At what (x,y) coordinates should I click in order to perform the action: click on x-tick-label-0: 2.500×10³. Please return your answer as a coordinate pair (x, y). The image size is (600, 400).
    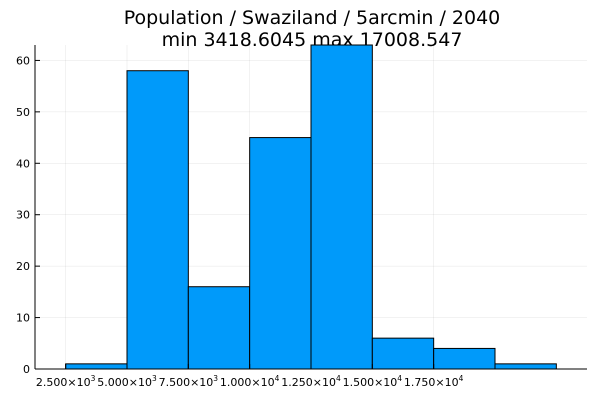
    Looking at the image, I should click on (66, 381).